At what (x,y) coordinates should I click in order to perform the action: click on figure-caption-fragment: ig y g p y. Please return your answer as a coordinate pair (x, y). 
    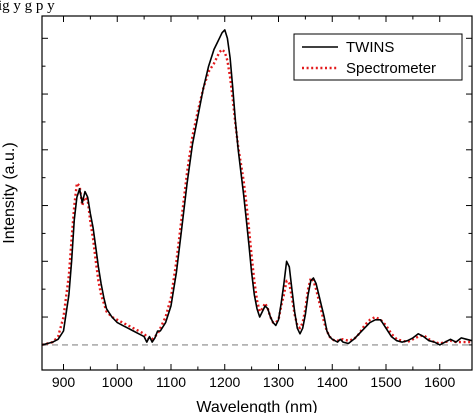
    Looking at the image, I should click on (27, 7).